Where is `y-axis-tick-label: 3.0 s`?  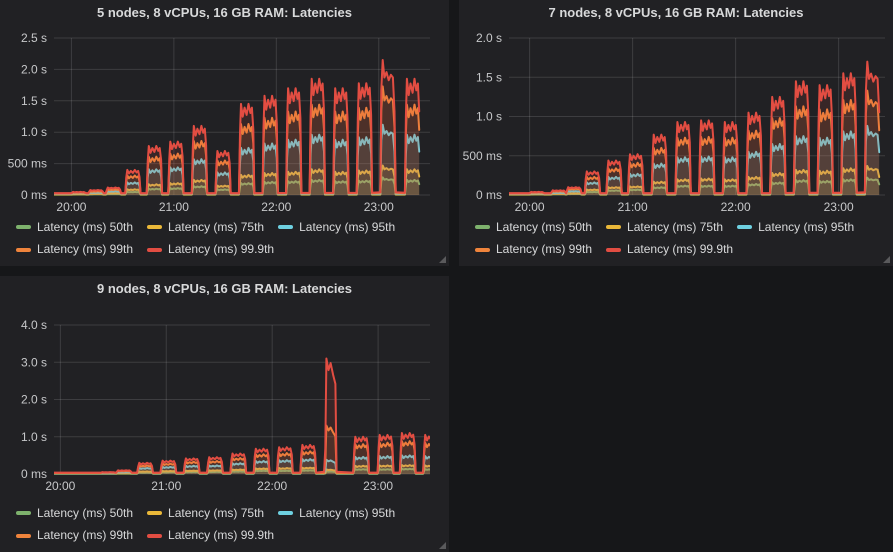
y-axis-tick-label: 3.0 s is located at coordinates (34, 362).